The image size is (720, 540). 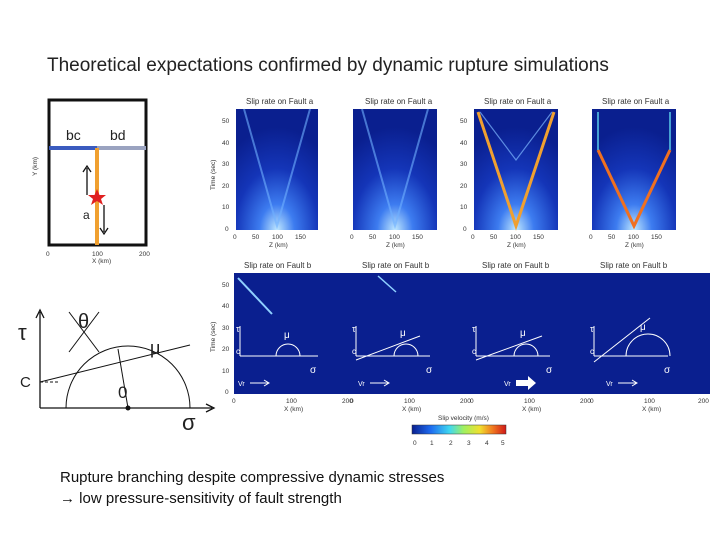 I want to click on top-panel-4: Slip rate on Fault a 0 50 100 150 Z (km), so click(x=632, y=173).